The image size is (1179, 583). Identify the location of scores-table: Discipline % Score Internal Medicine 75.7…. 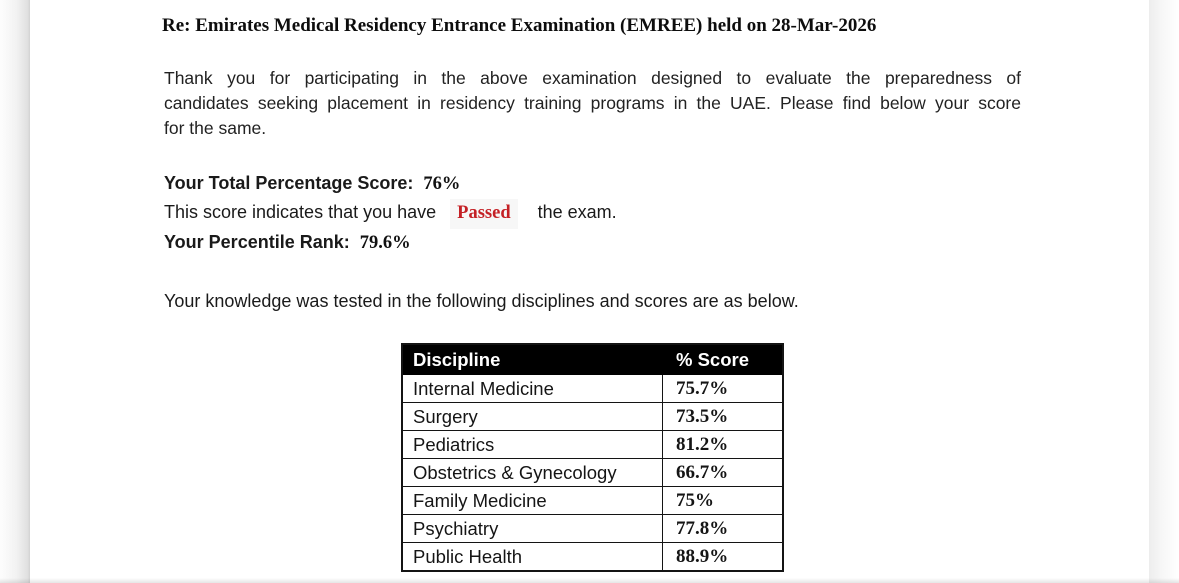
(592, 457).